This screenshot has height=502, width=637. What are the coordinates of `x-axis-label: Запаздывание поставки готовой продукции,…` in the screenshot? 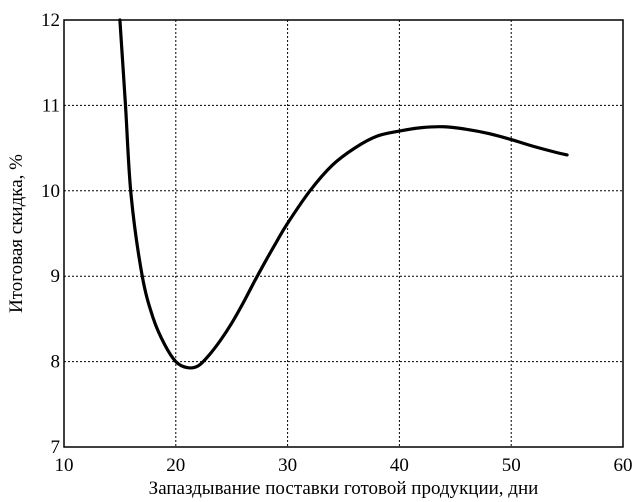 It's located at (344, 488).